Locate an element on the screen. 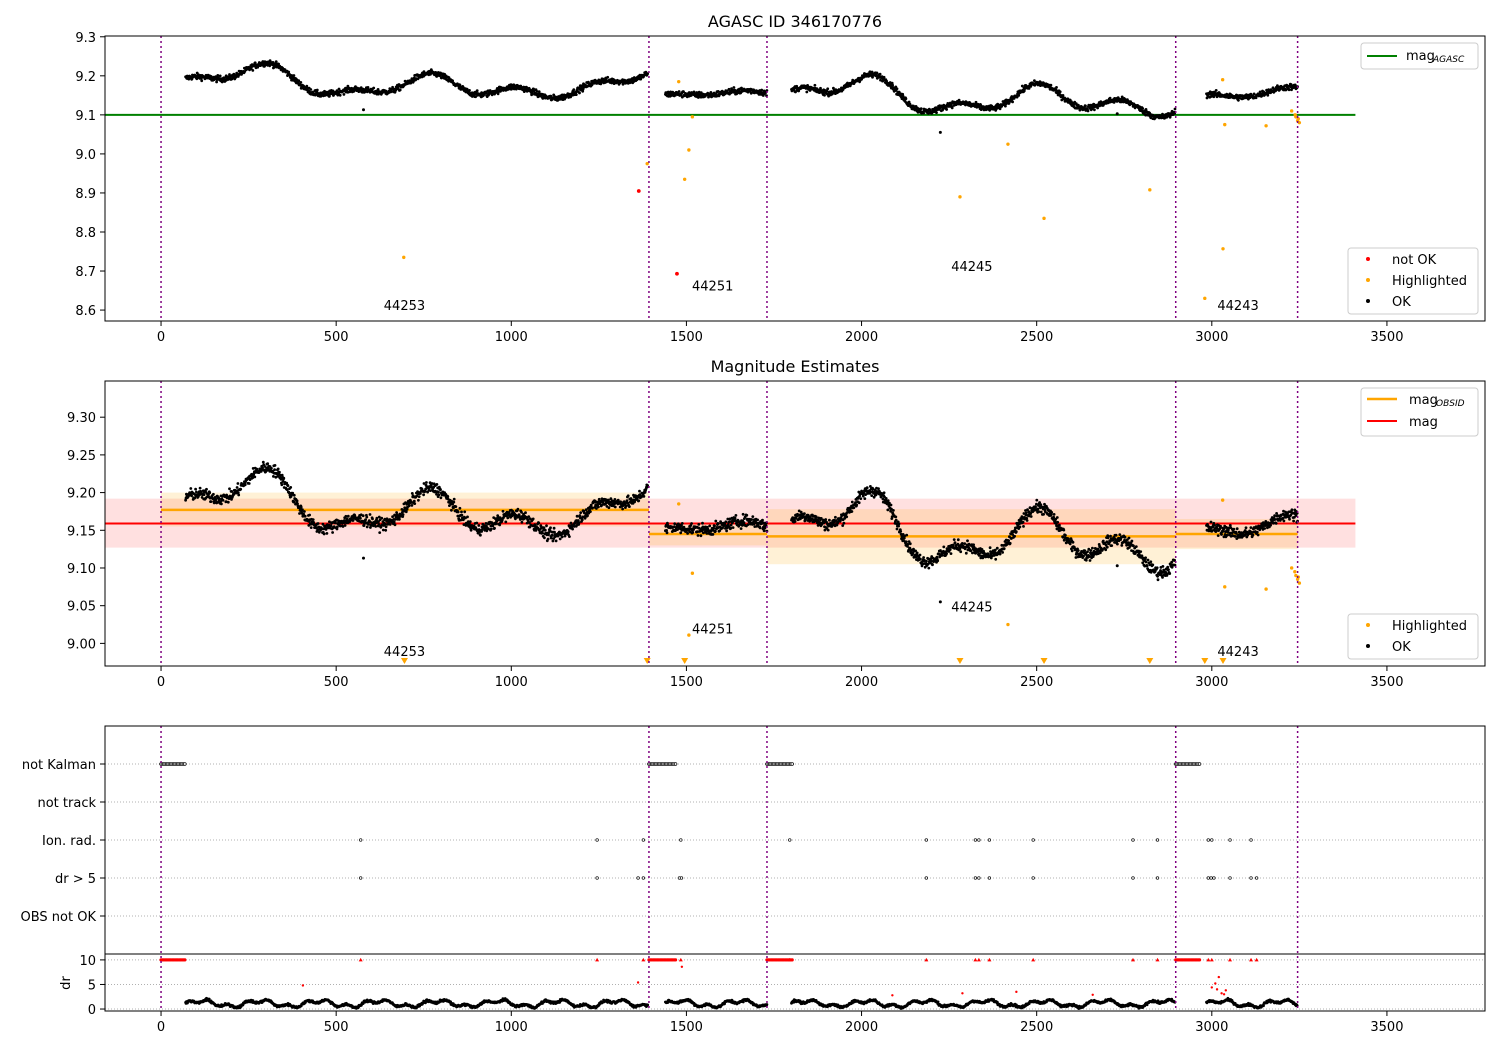 The height and width of the screenshot is (1050, 1500). not-ok-point is located at coordinates (638, 191).